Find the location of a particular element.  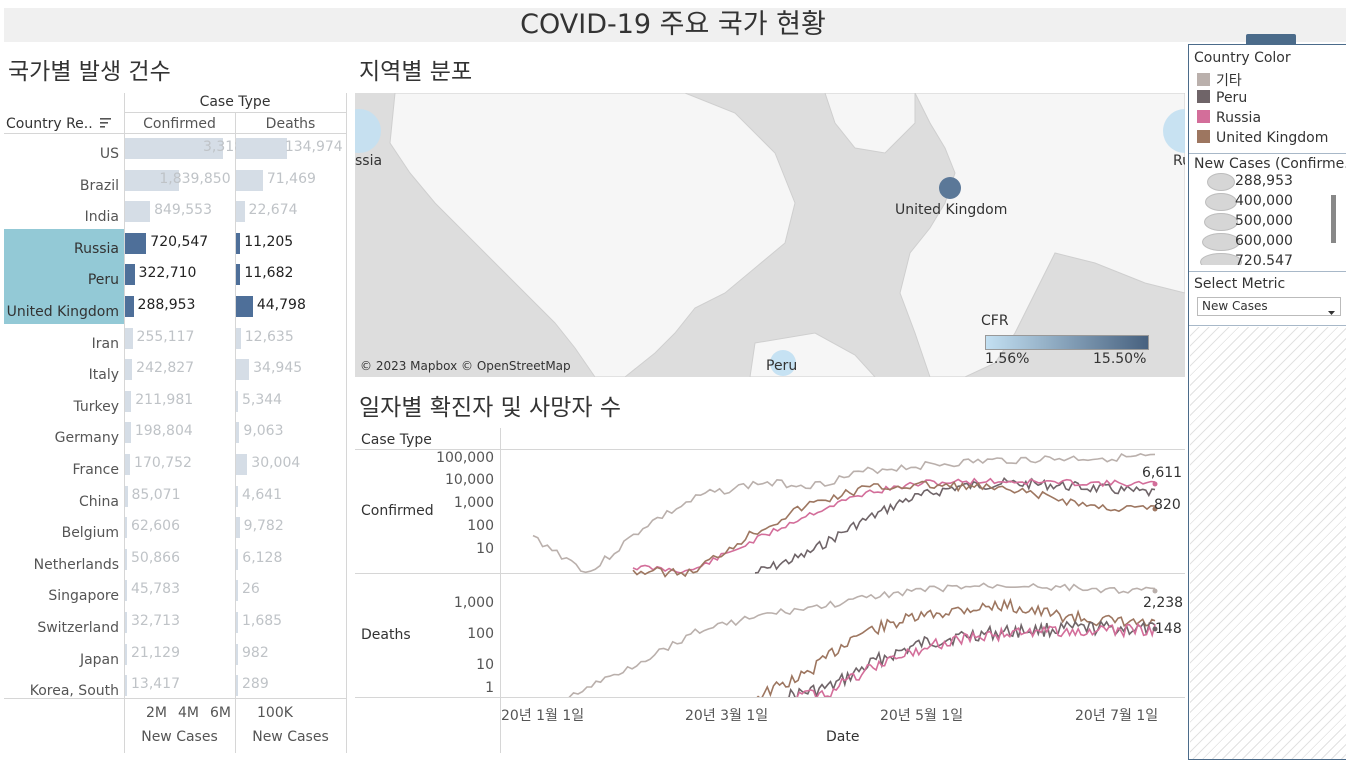

line-deaths-peru is located at coordinates (970, 658).